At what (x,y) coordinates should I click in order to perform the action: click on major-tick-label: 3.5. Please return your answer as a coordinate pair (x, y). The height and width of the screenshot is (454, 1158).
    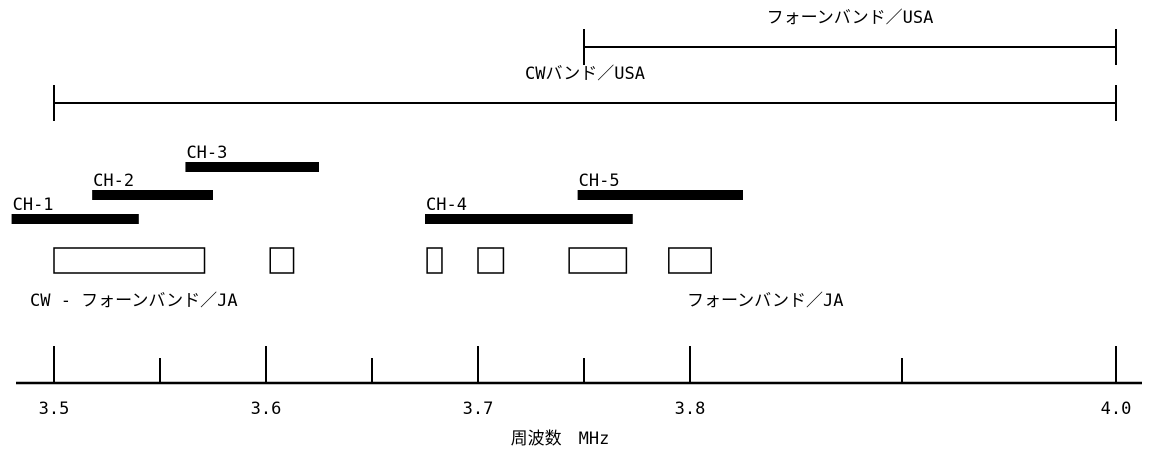
    Looking at the image, I should click on (54, 409).